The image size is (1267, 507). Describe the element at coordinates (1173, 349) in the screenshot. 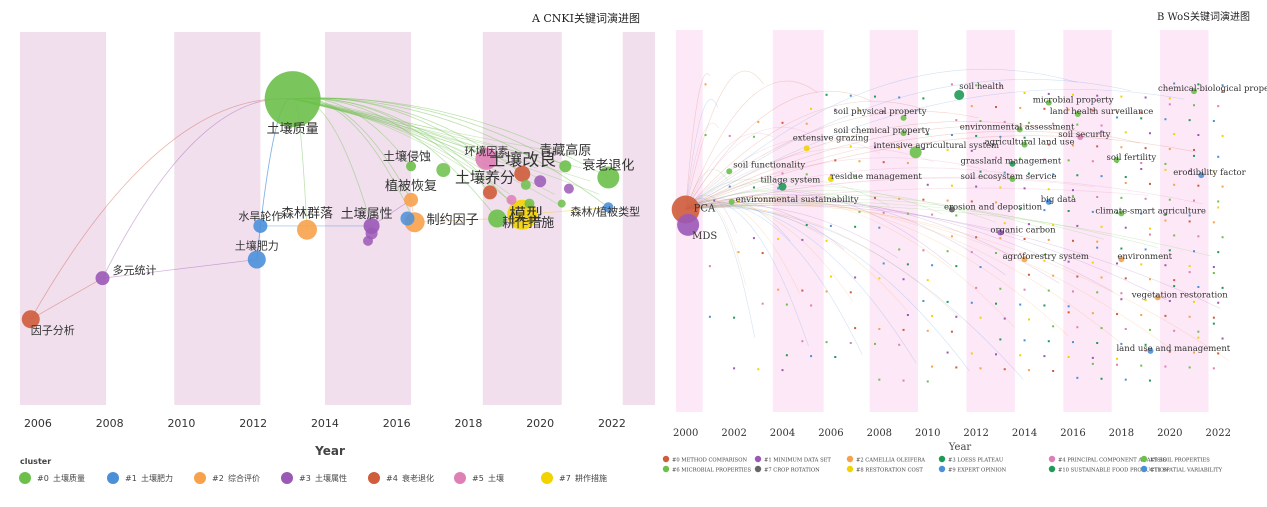

I see `wos-node-label: land use and management` at that location.